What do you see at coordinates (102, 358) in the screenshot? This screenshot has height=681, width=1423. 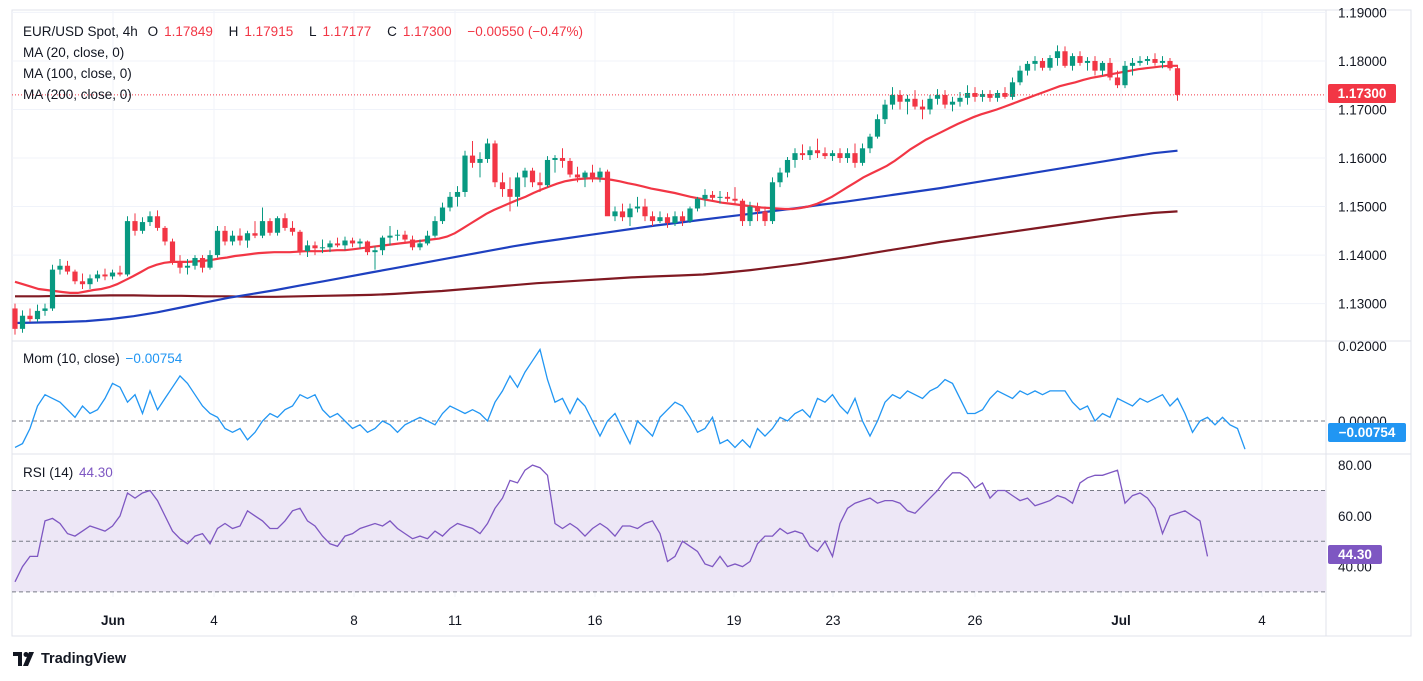 I see `momentum-legend: Mom (10, close) −0.00754` at bounding box center [102, 358].